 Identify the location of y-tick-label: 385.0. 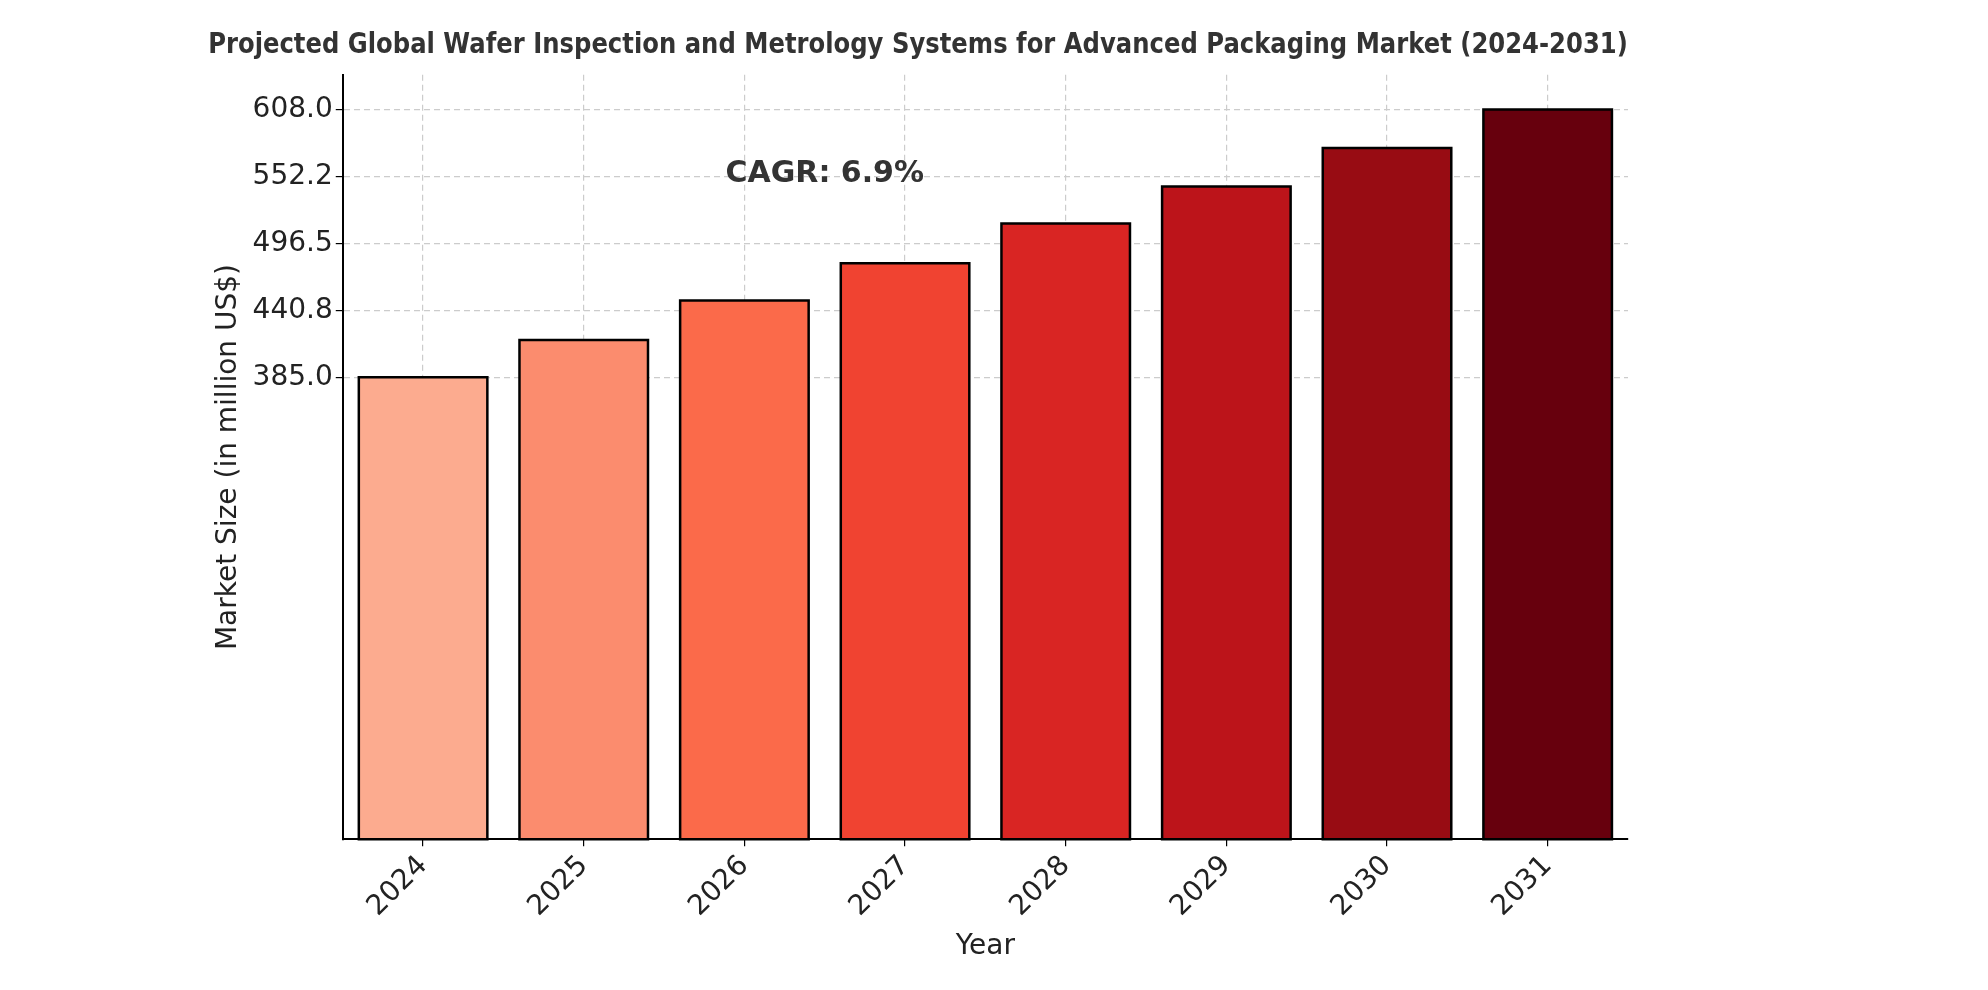
(292, 375).